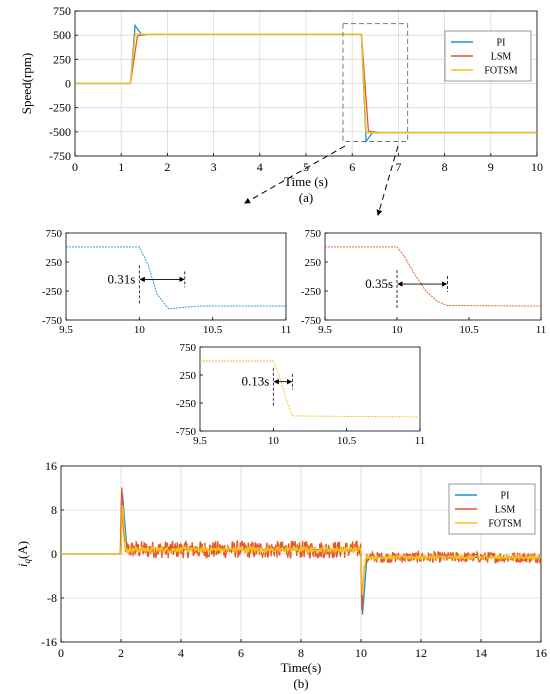 The width and height of the screenshot is (550, 694). Describe the element at coordinates (22, 565) in the screenshot. I see `y-axis-label-symbol: i` at that location.